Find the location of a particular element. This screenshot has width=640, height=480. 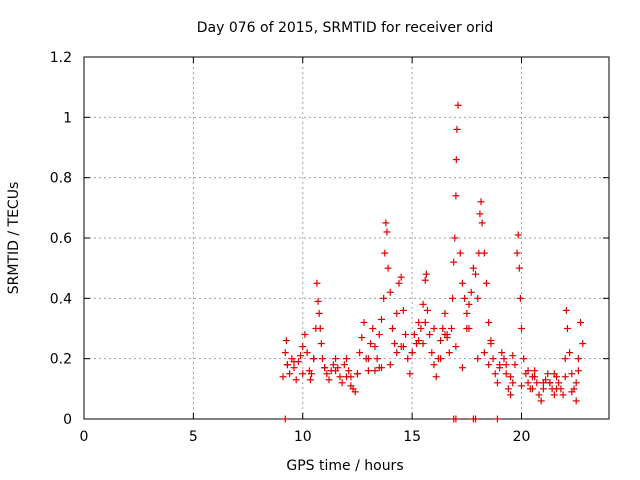

x-axis-label: GPS time / hours is located at coordinates (344, 466).